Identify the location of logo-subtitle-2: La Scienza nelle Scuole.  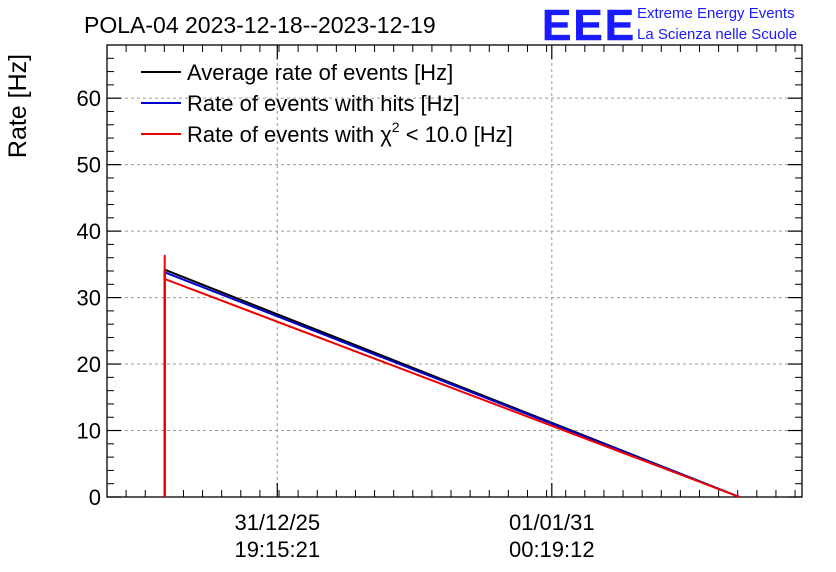
(717, 34).